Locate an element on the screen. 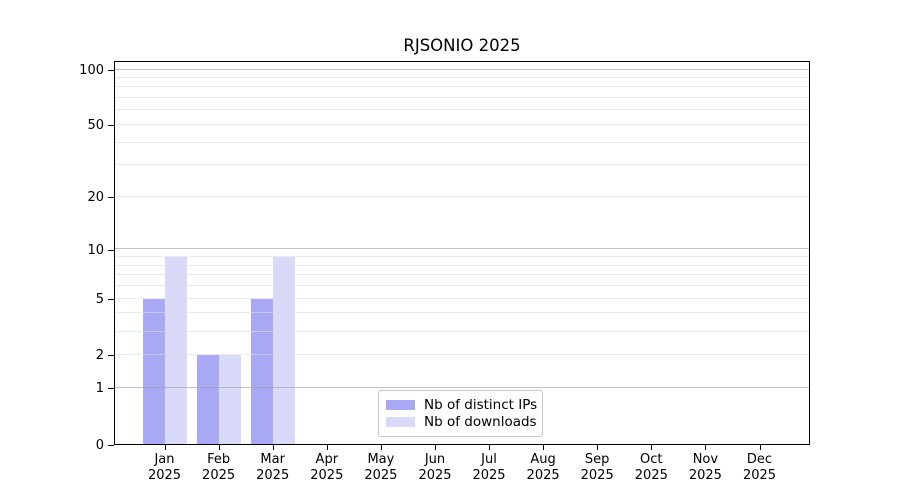  x-tick-label-jan: Jan 2025 is located at coordinates (165, 468).